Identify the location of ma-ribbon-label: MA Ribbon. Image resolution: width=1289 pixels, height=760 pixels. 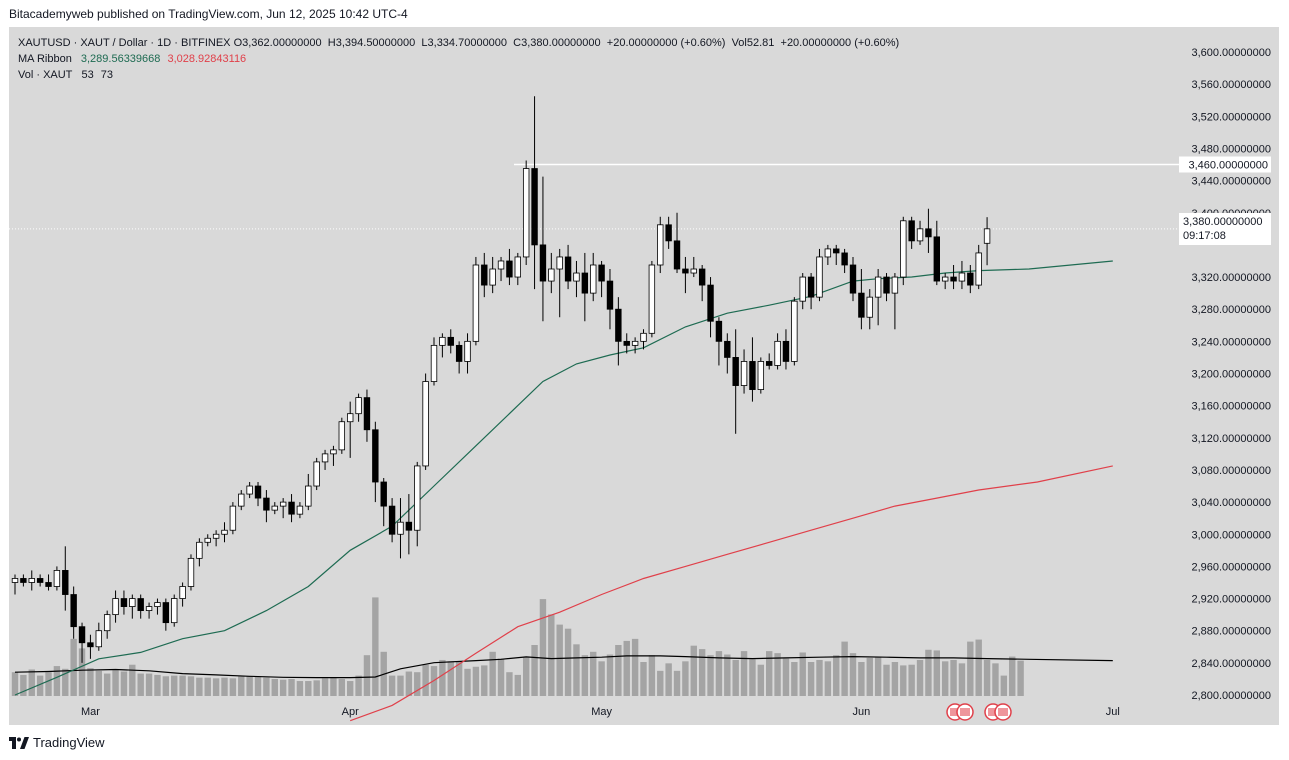
(45, 59).